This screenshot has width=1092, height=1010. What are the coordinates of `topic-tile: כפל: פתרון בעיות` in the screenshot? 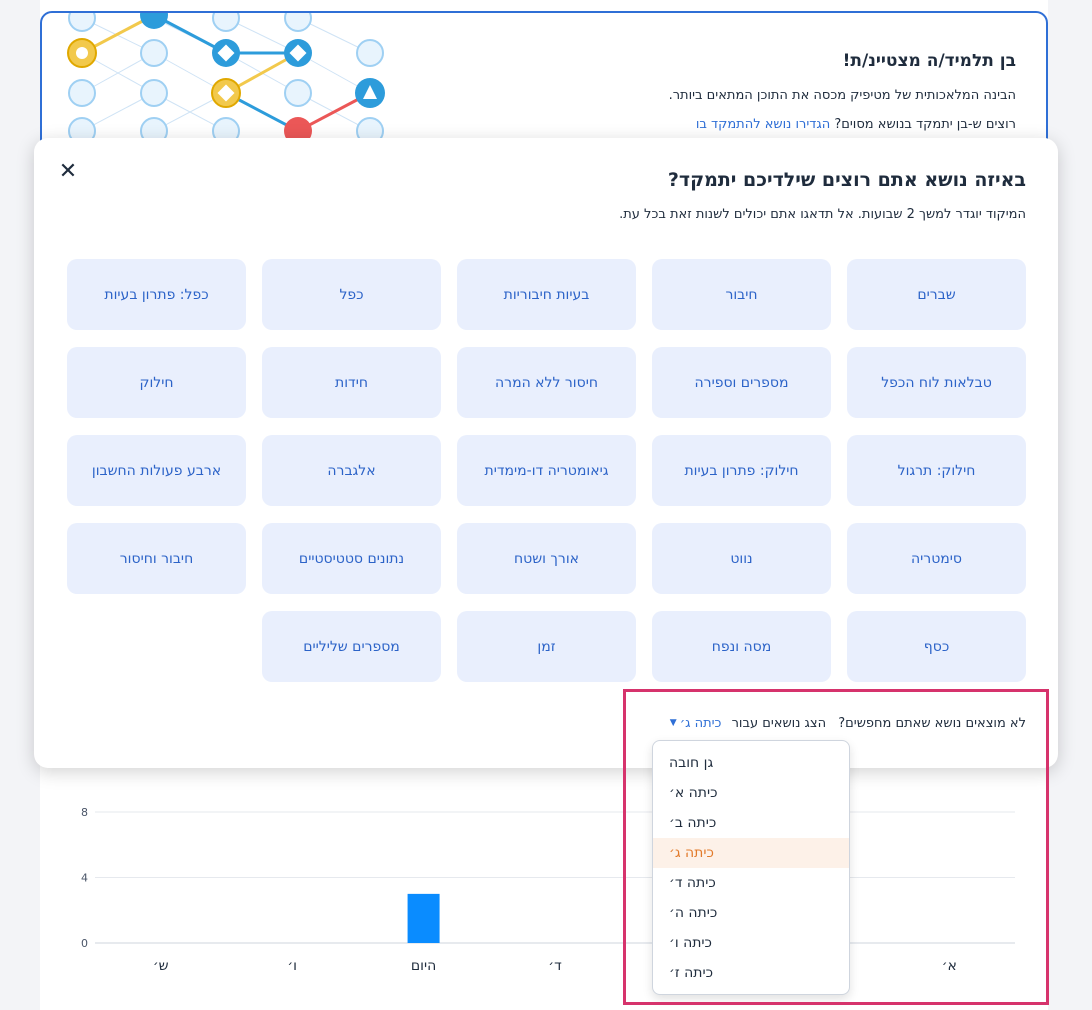 It's located at (156, 294).